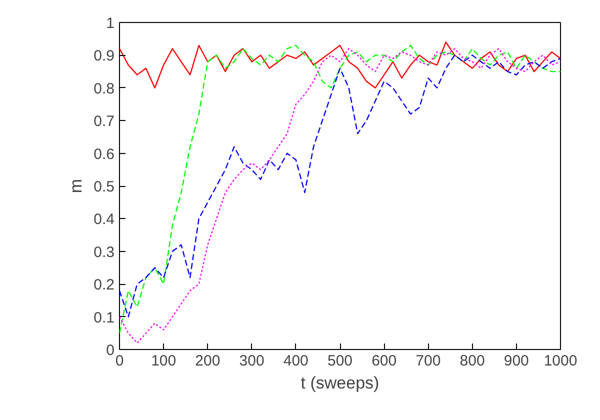 The width and height of the screenshot is (600, 420). I want to click on x-tick-label: 700, so click(428, 361).